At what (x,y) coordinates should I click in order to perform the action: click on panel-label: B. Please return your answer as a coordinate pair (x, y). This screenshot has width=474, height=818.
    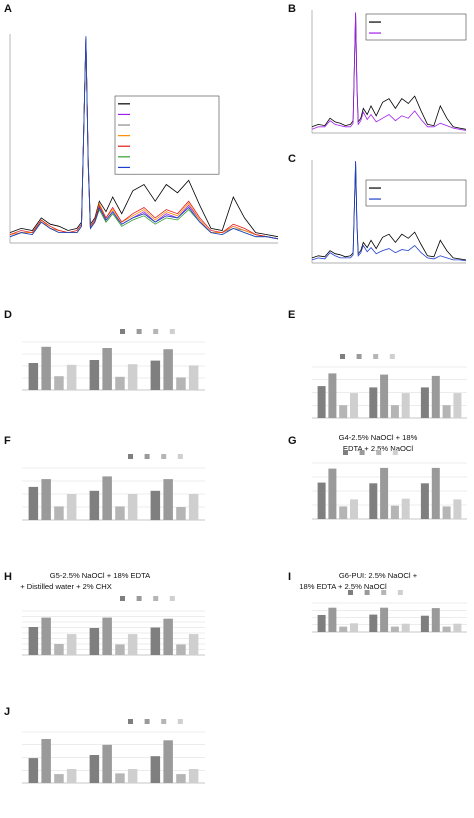
    Looking at the image, I should click on (292, 9).